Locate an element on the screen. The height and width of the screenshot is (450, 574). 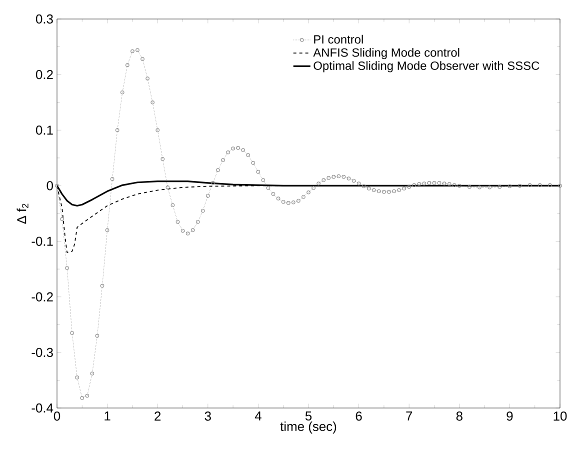
legend-label: Optimal Sliding Mode Observer with SSSC is located at coordinates (427, 66).